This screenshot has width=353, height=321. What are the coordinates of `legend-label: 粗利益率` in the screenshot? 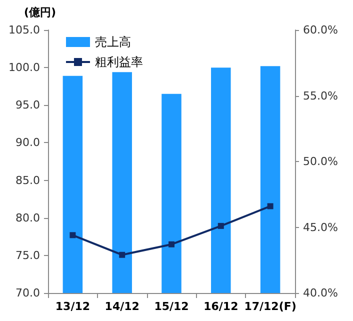 It's located at (119, 62).